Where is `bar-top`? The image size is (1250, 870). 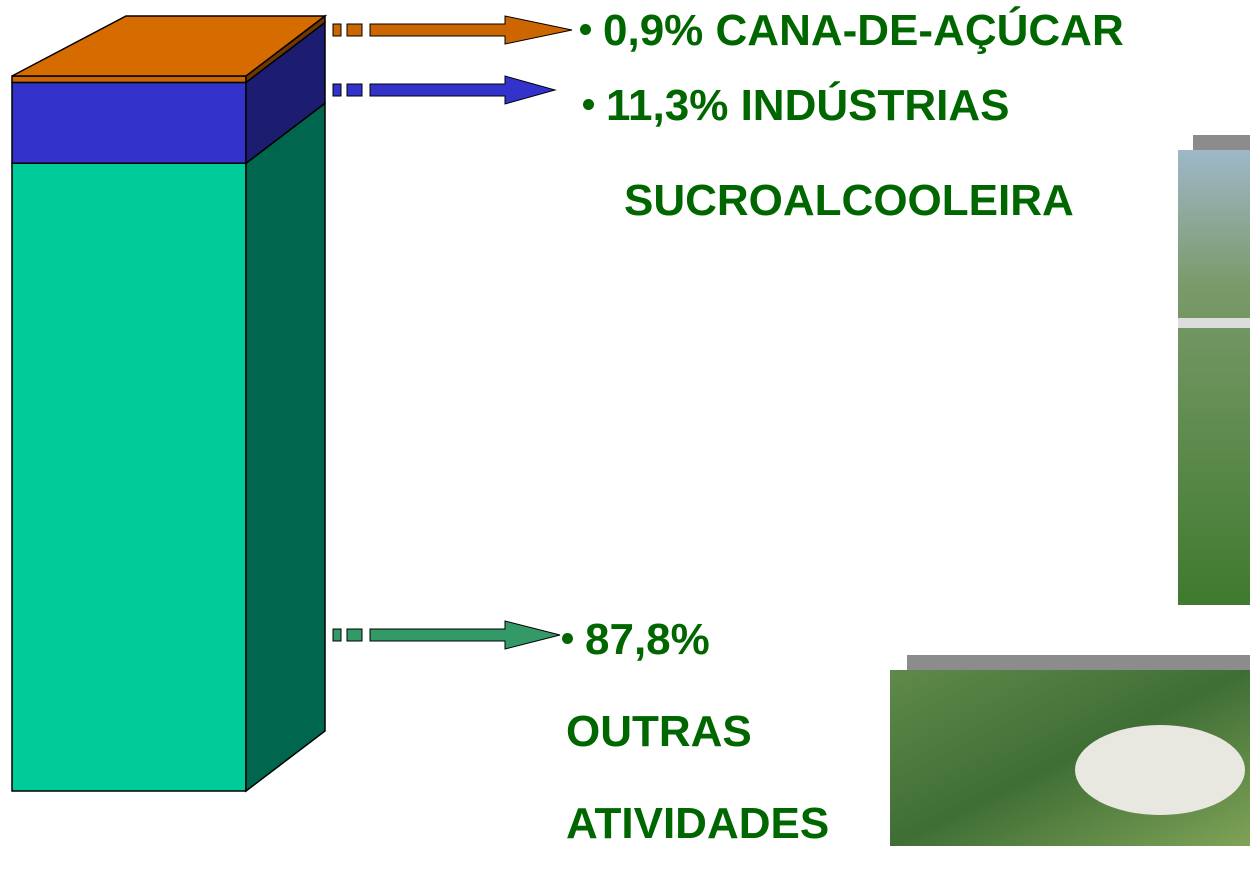 bar-top is located at coordinates (169, 46).